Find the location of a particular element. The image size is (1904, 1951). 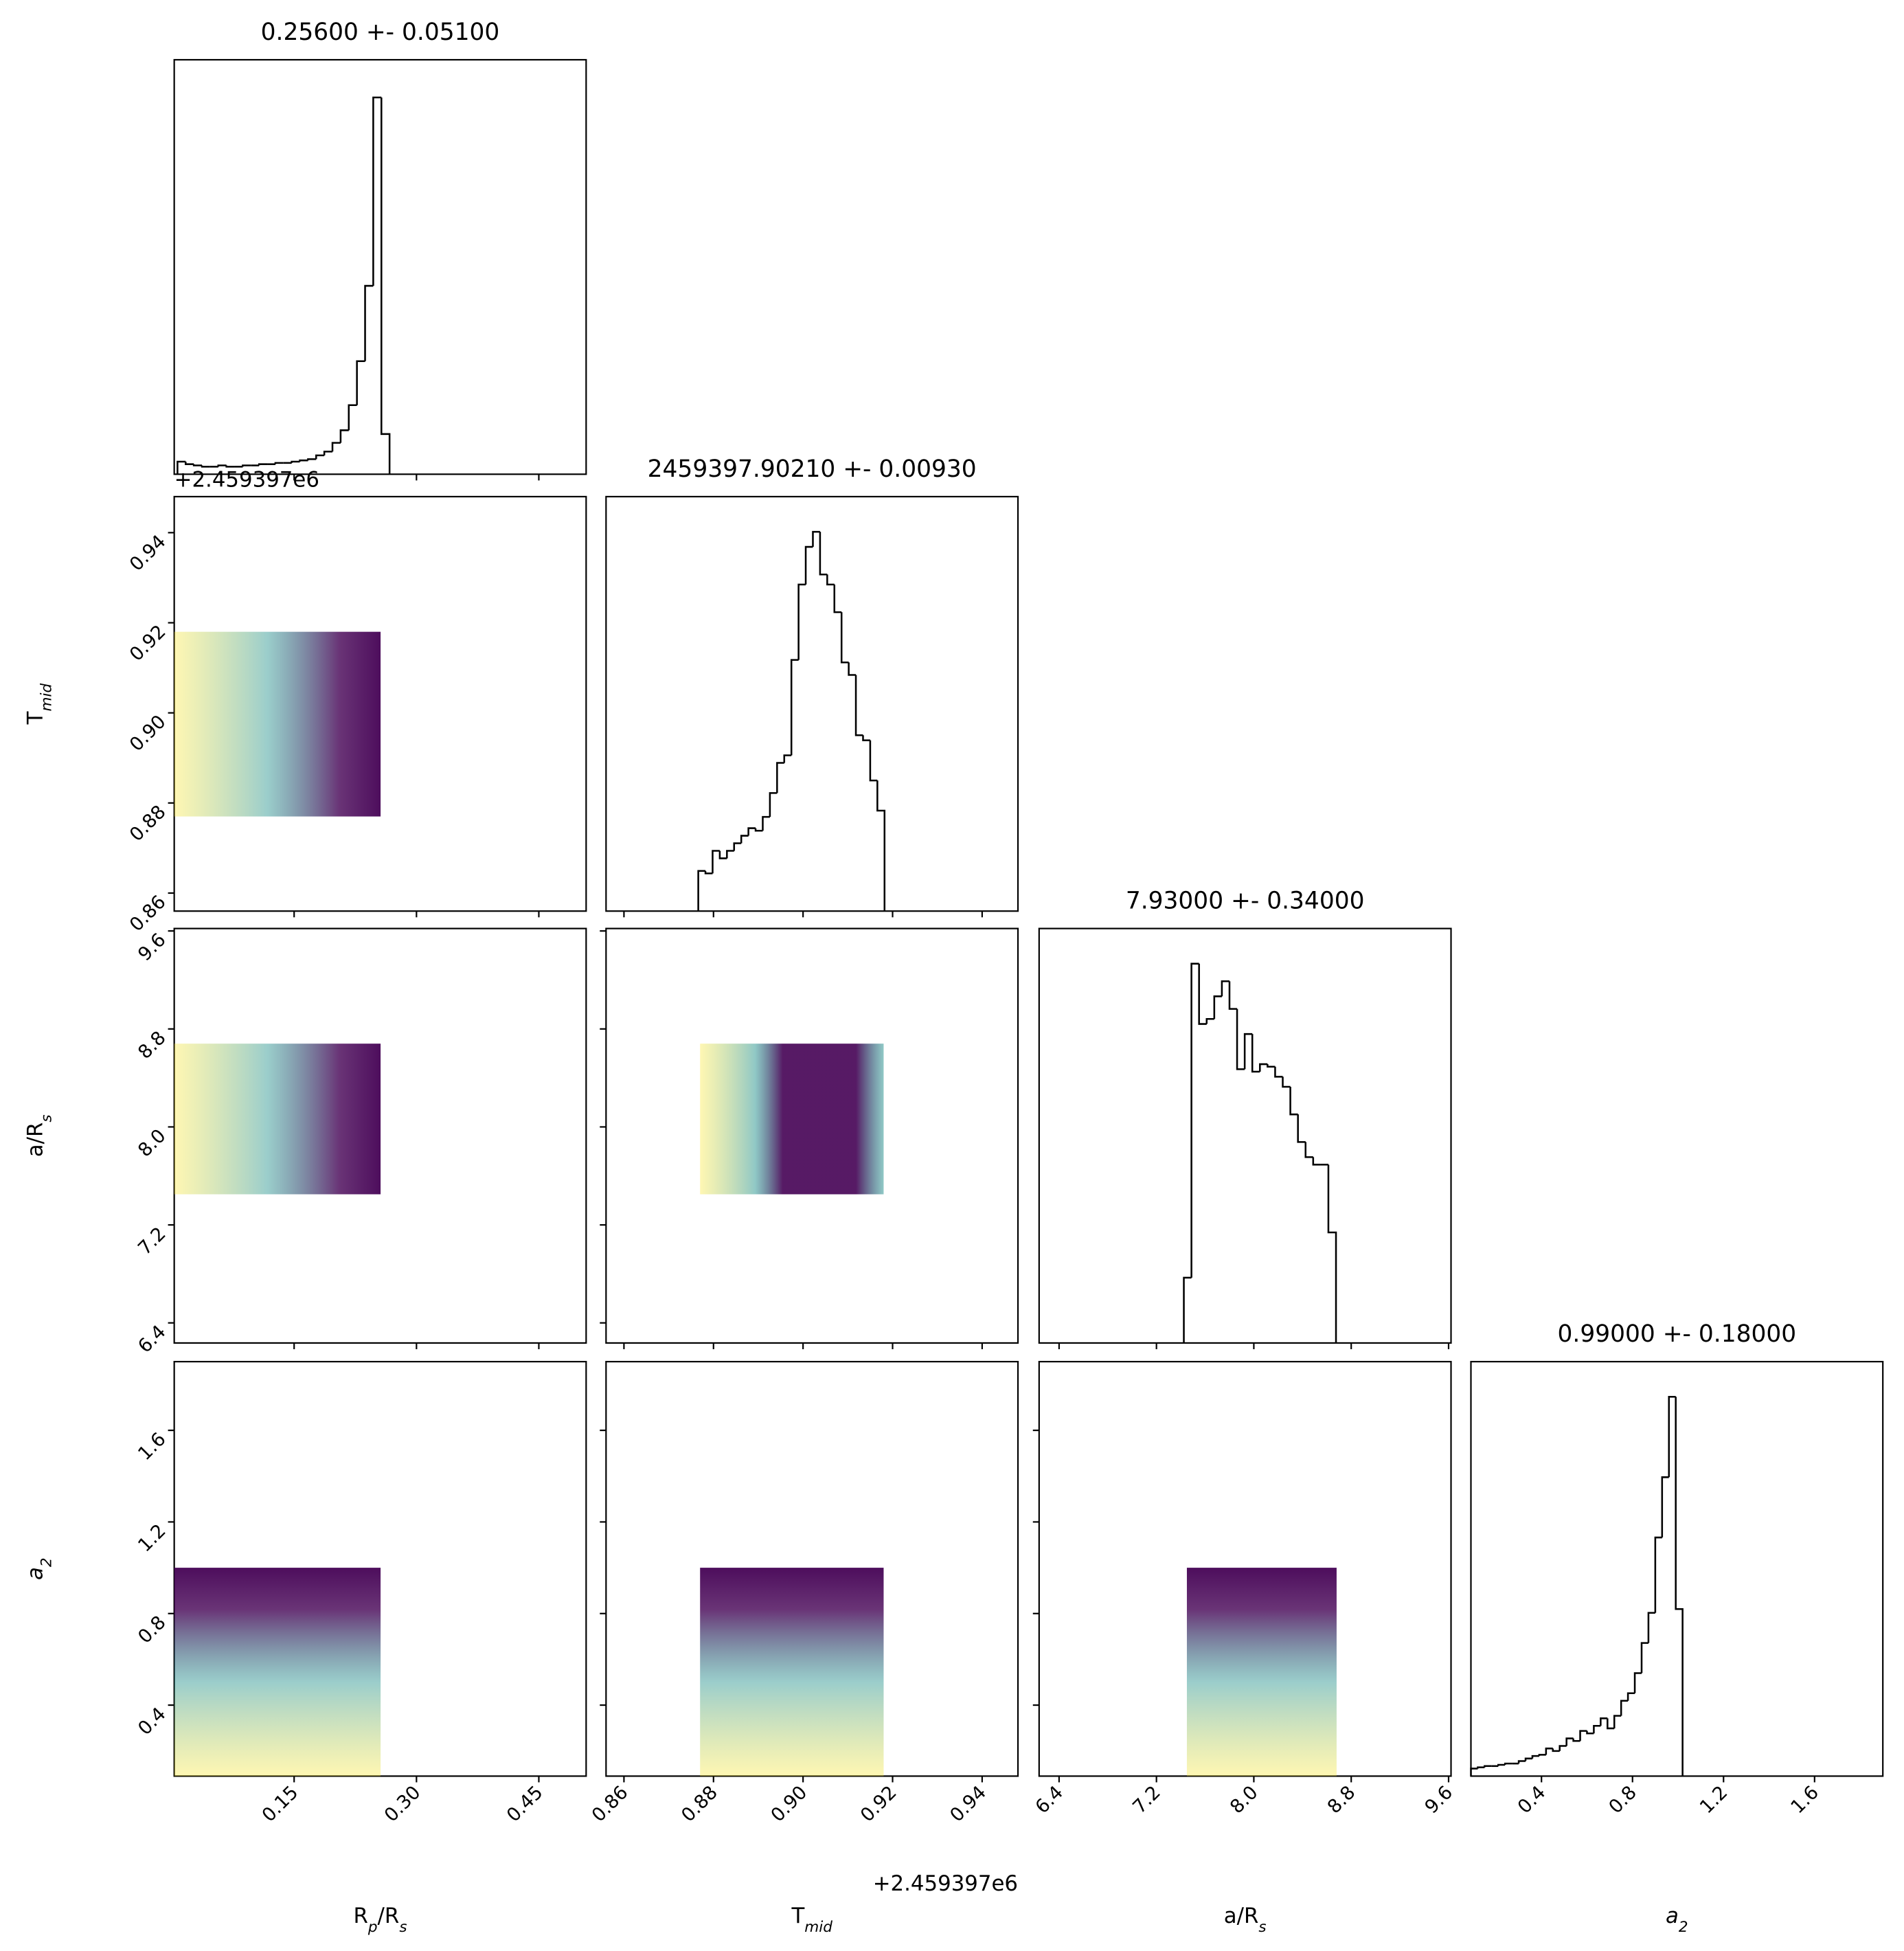

y-tick-label: 8.8 is located at coordinates (152, 1045).